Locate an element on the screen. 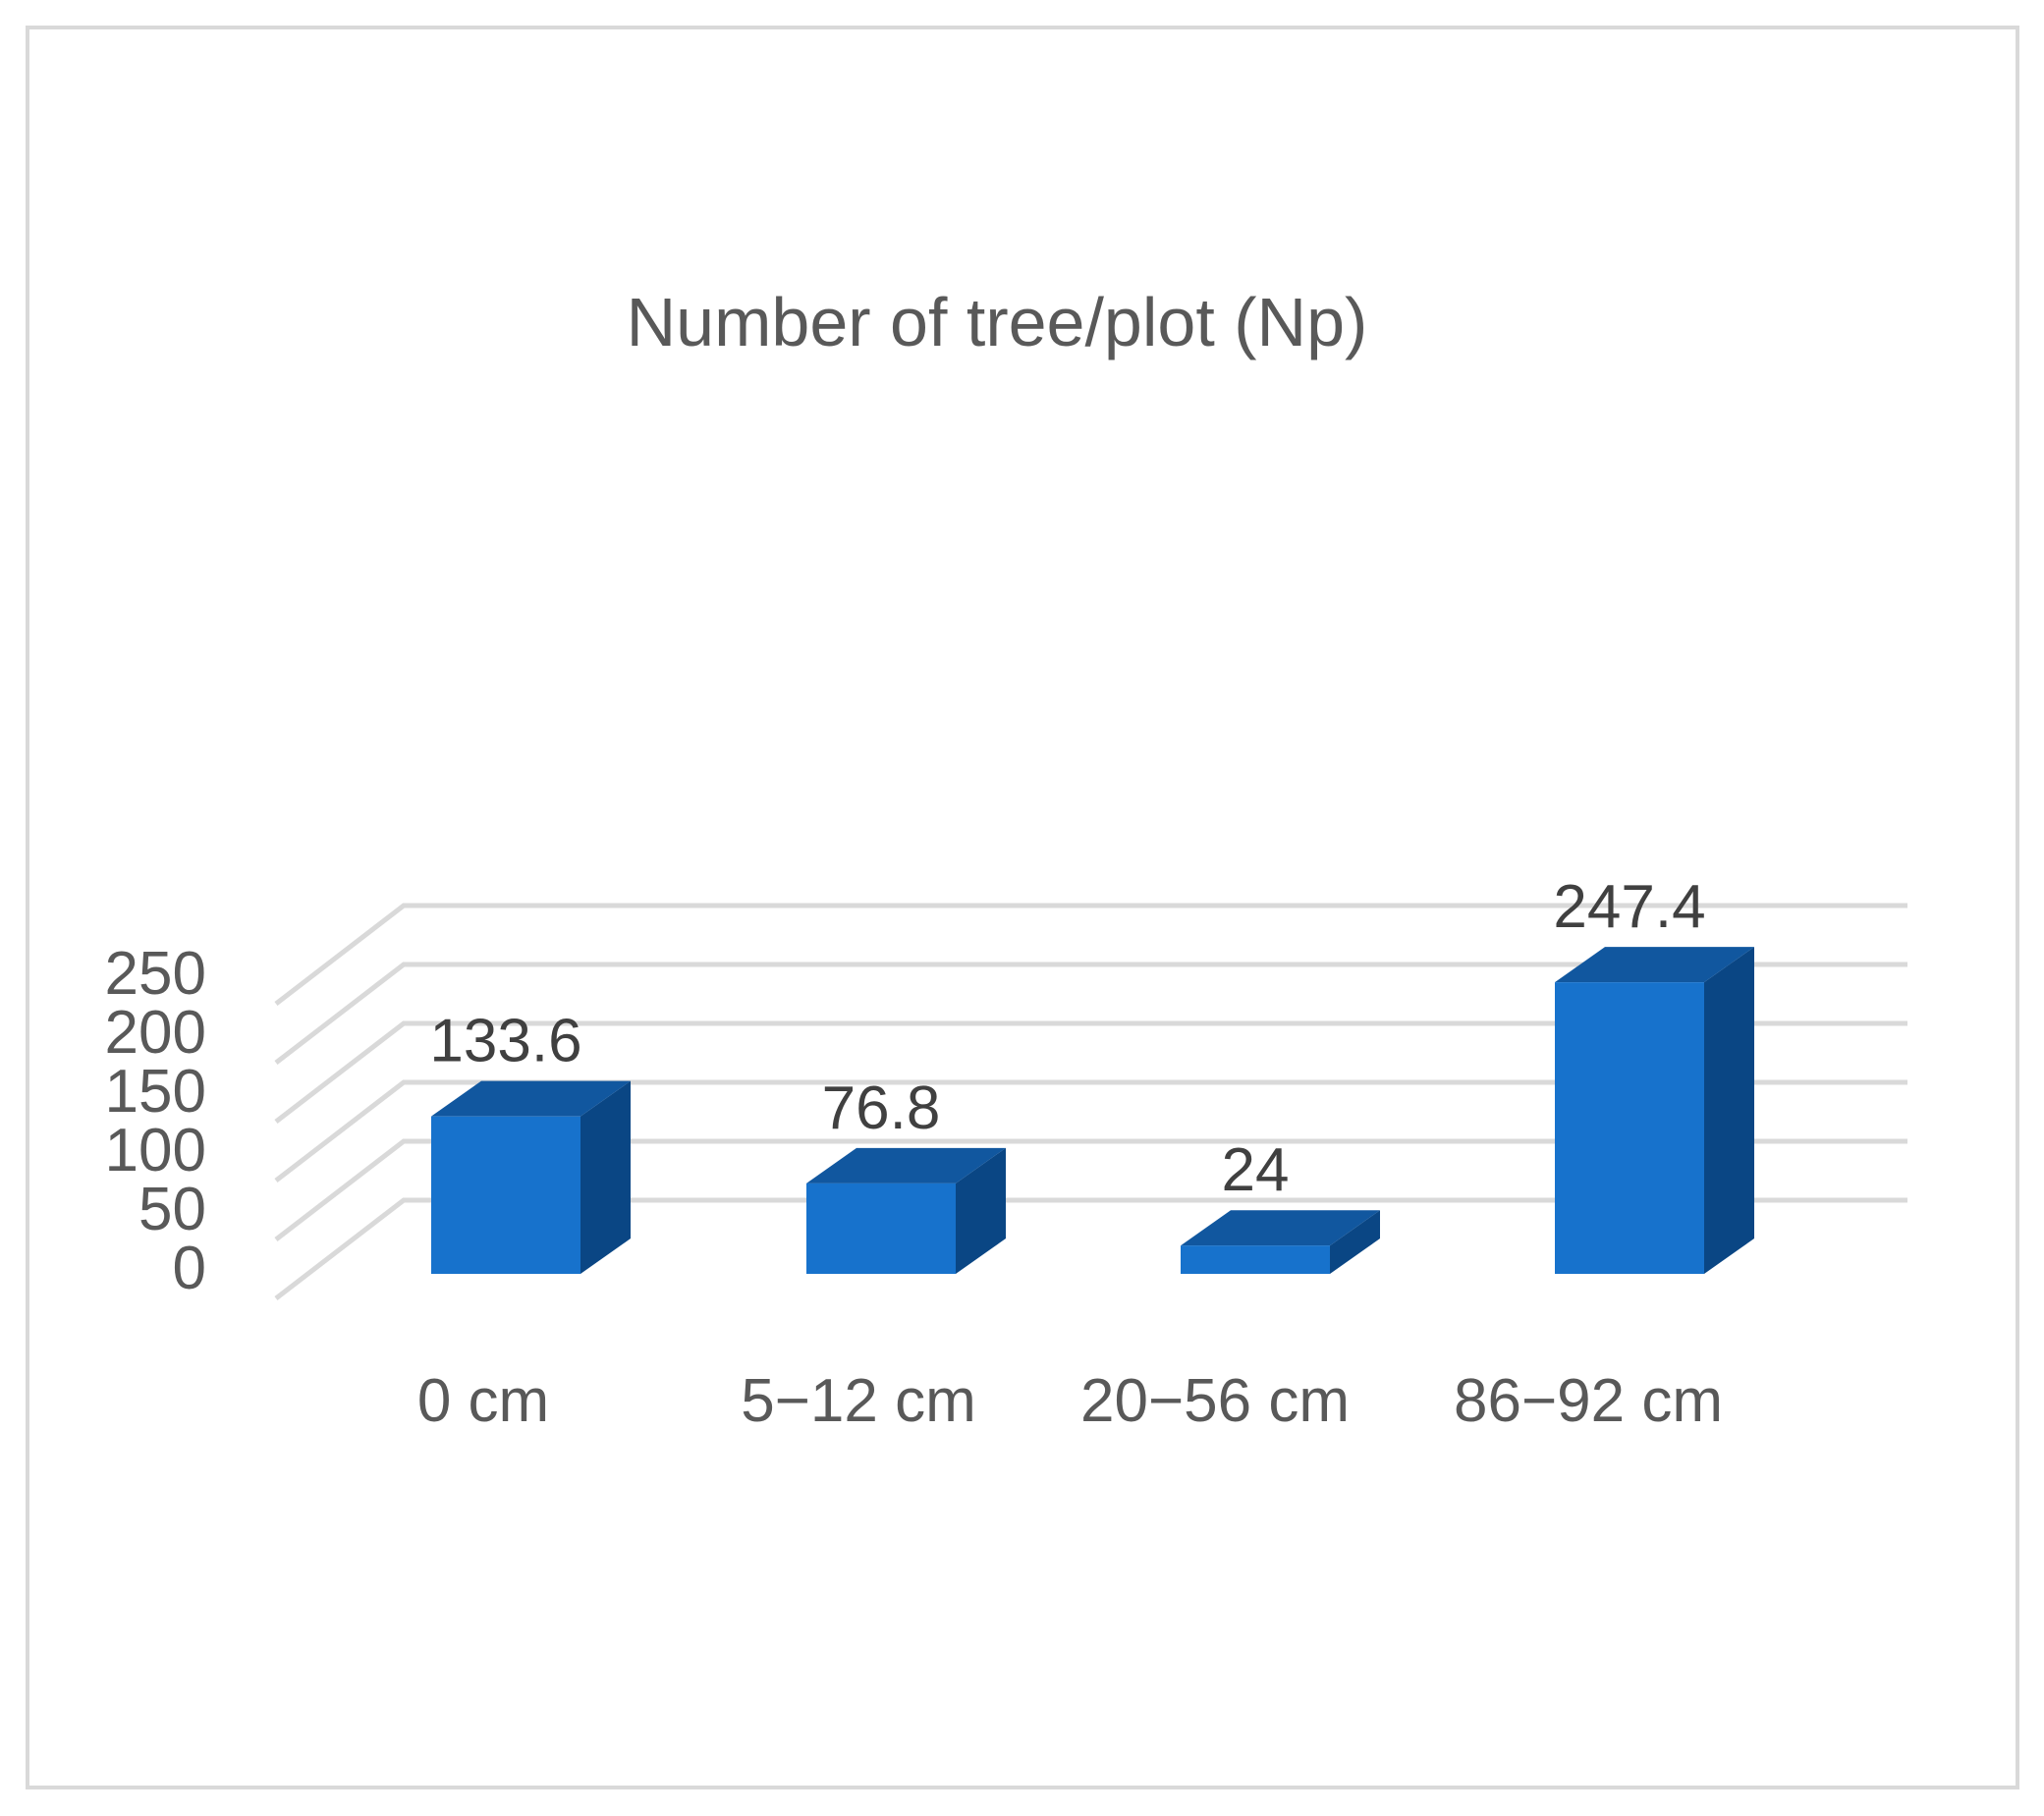 The image size is (2044, 1816). y-tick-label: 250 is located at coordinates (155, 974).